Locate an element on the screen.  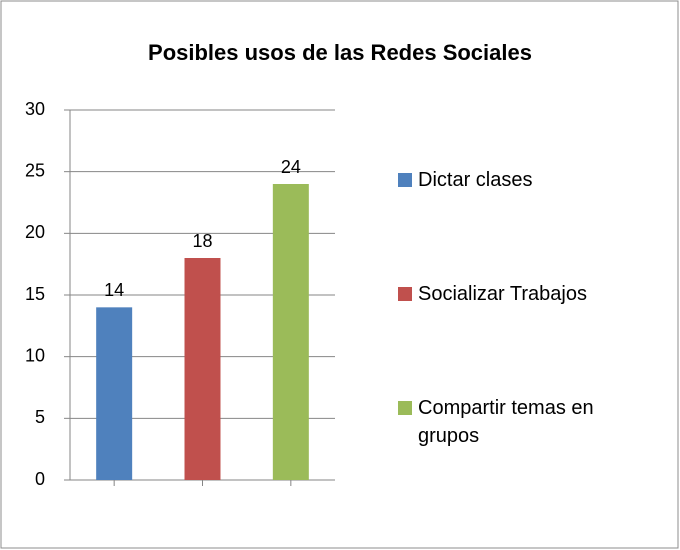
legend-item: Socializar Trabajos is located at coordinates (518, 294).